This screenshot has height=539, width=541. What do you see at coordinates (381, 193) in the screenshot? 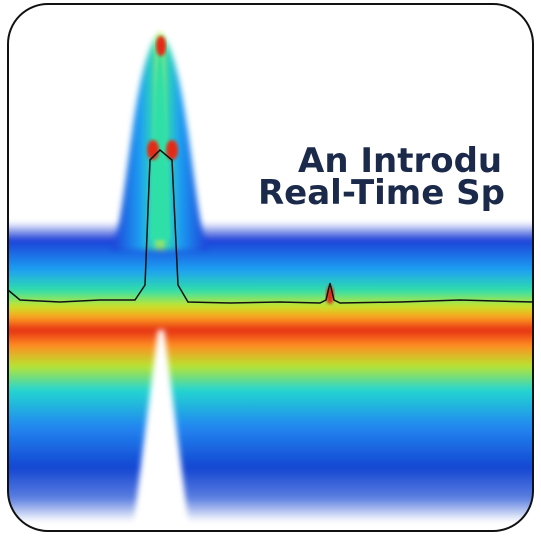
I see `title-line-2: Real-Time Sp` at bounding box center [381, 193].